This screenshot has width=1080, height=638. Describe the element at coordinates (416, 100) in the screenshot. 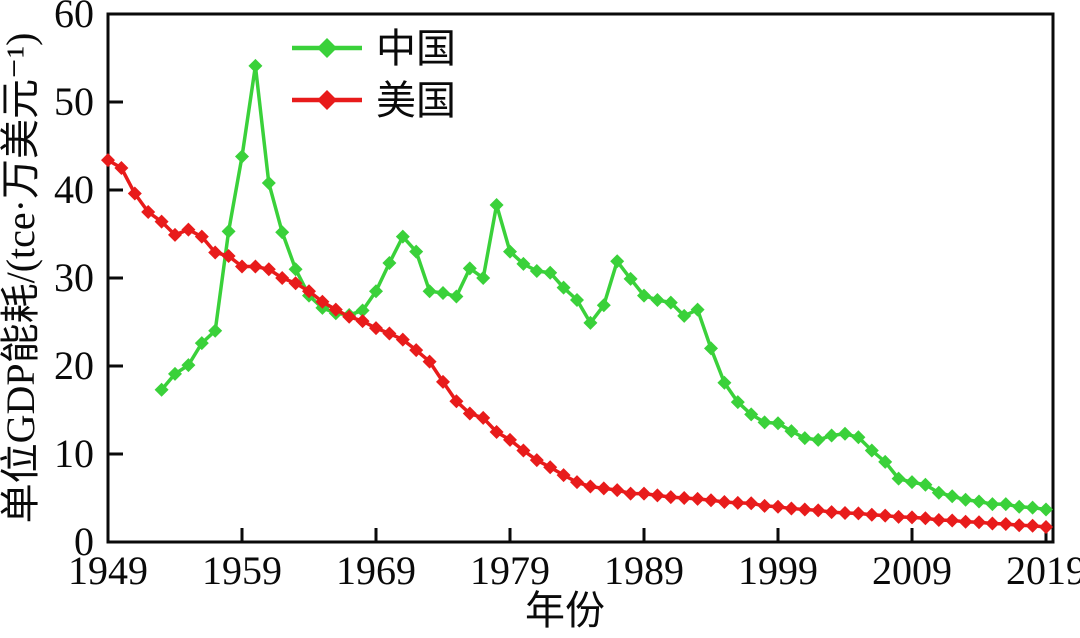

I see `legend-label-usa: 美国` at that location.